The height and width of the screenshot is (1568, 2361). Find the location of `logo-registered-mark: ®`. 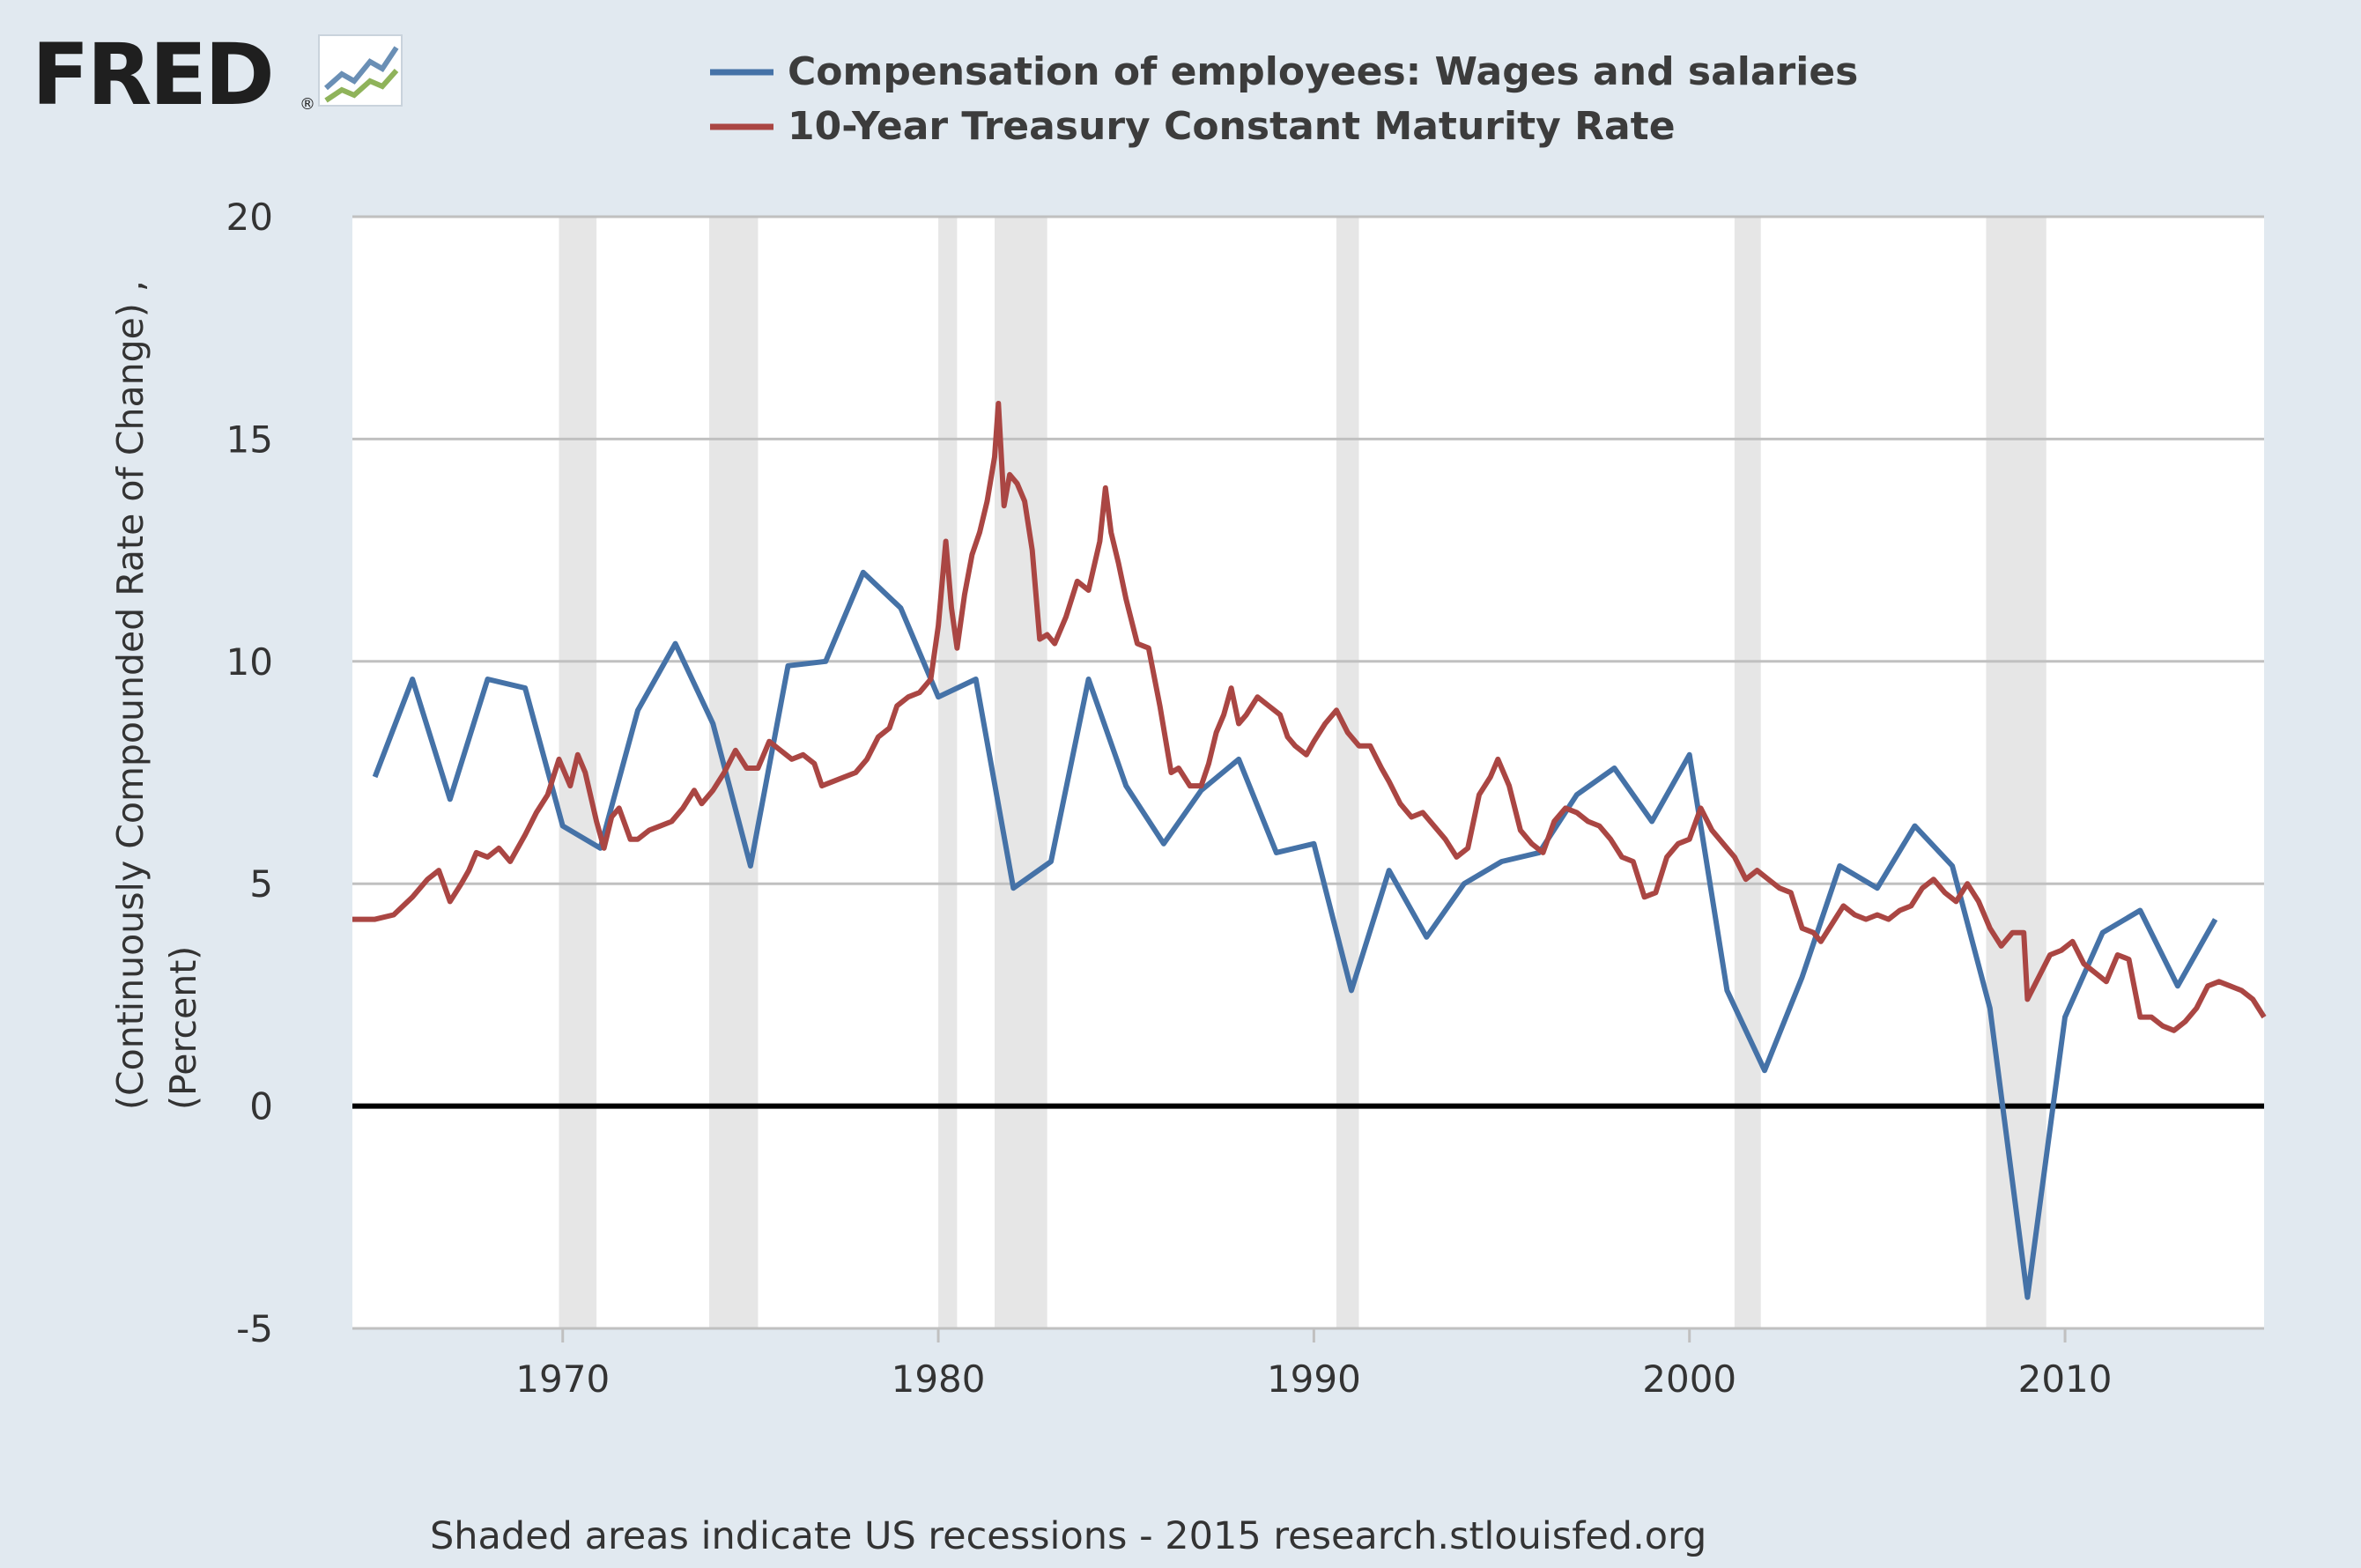

logo-registered-mark: ® is located at coordinates (307, 104).